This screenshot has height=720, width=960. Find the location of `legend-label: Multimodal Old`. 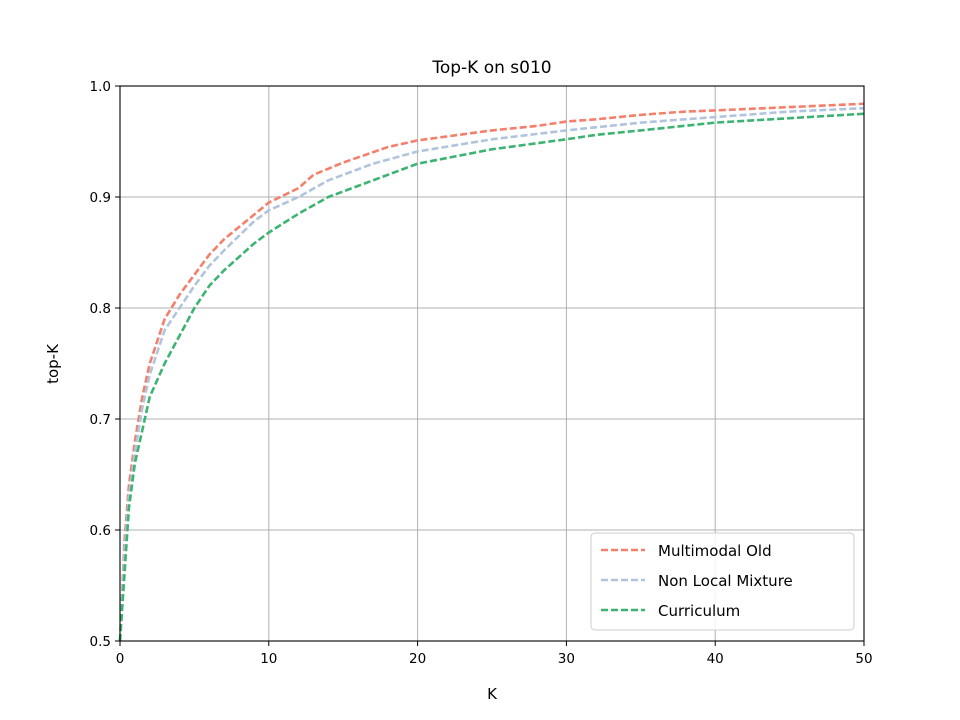

legend-label: Multimodal Old is located at coordinates (715, 551).